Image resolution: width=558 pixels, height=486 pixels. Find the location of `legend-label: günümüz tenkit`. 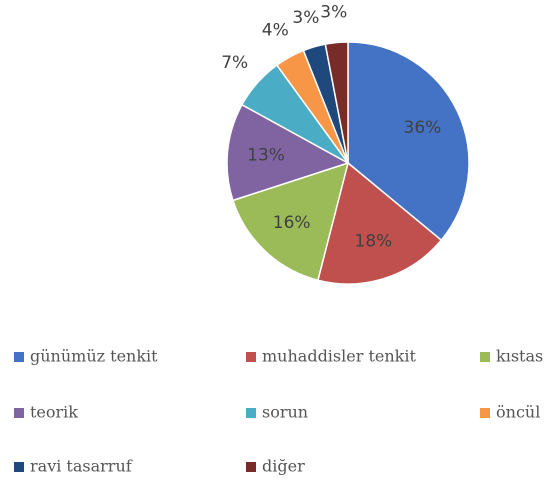

legend-label: günümüz tenkit is located at coordinates (94, 356).